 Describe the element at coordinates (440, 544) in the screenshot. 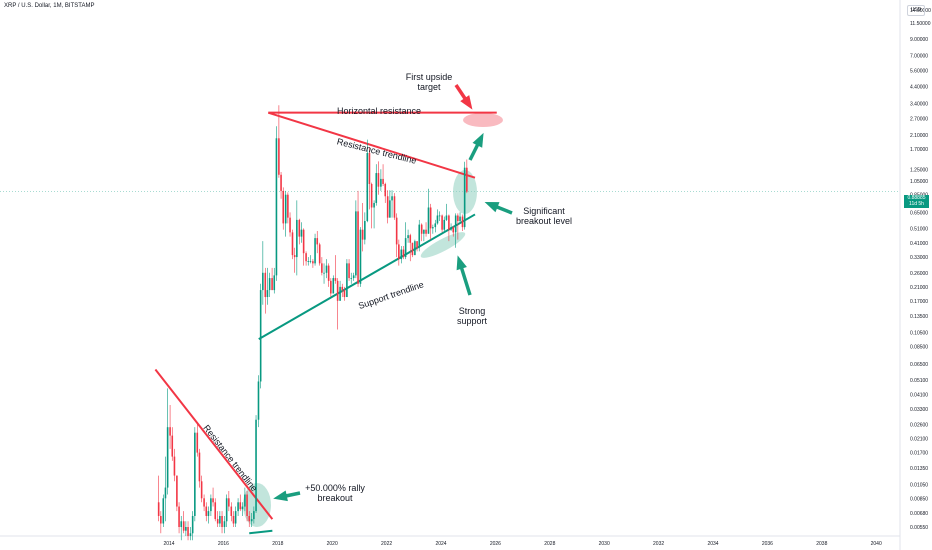

I see `time-tick-label: 2024` at that location.